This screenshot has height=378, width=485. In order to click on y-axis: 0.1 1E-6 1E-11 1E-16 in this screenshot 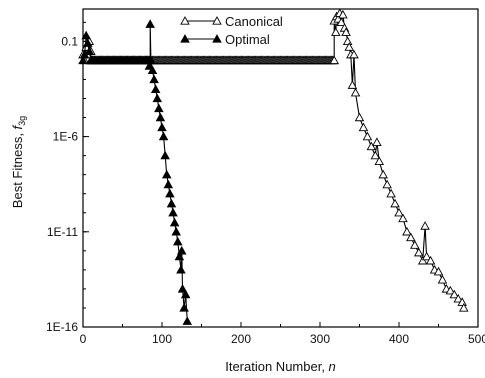, I will do `click(67, 177)`.